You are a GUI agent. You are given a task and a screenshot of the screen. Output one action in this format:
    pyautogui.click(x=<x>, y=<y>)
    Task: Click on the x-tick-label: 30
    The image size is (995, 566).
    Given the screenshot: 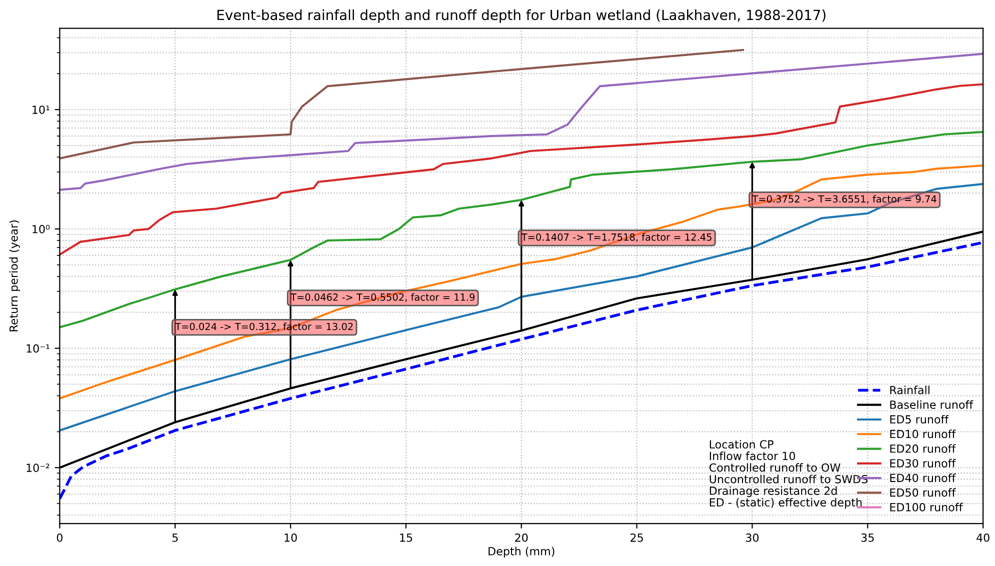 What is the action you would take?
    pyautogui.click(x=752, y=537)
    